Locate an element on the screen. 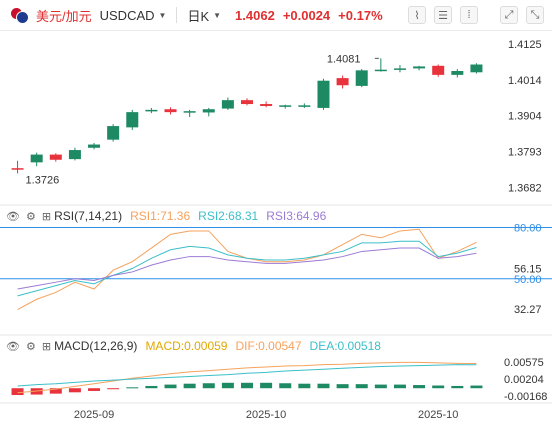 The height and width of the screenshot is (425, 552). divider is located at coordinates (177, 15).